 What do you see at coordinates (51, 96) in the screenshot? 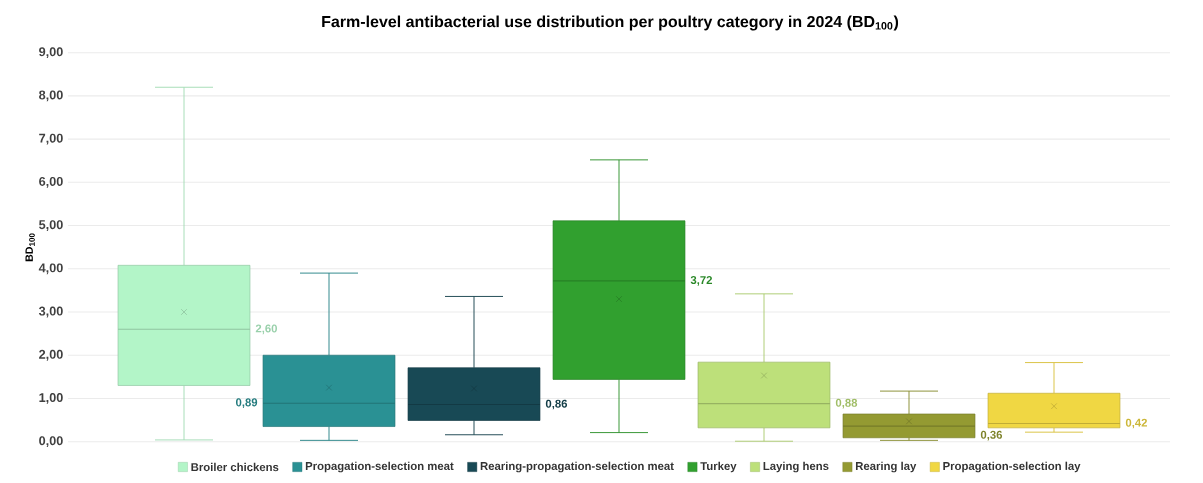
I see `y-tick-label: 8,00` at bounding box center [51, 96].